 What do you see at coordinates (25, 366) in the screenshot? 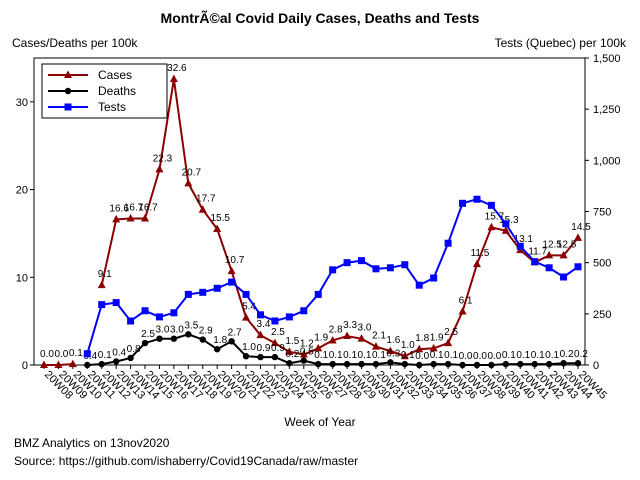
I see `y-left-tick-label: 0` at bounding box center [25, 366].